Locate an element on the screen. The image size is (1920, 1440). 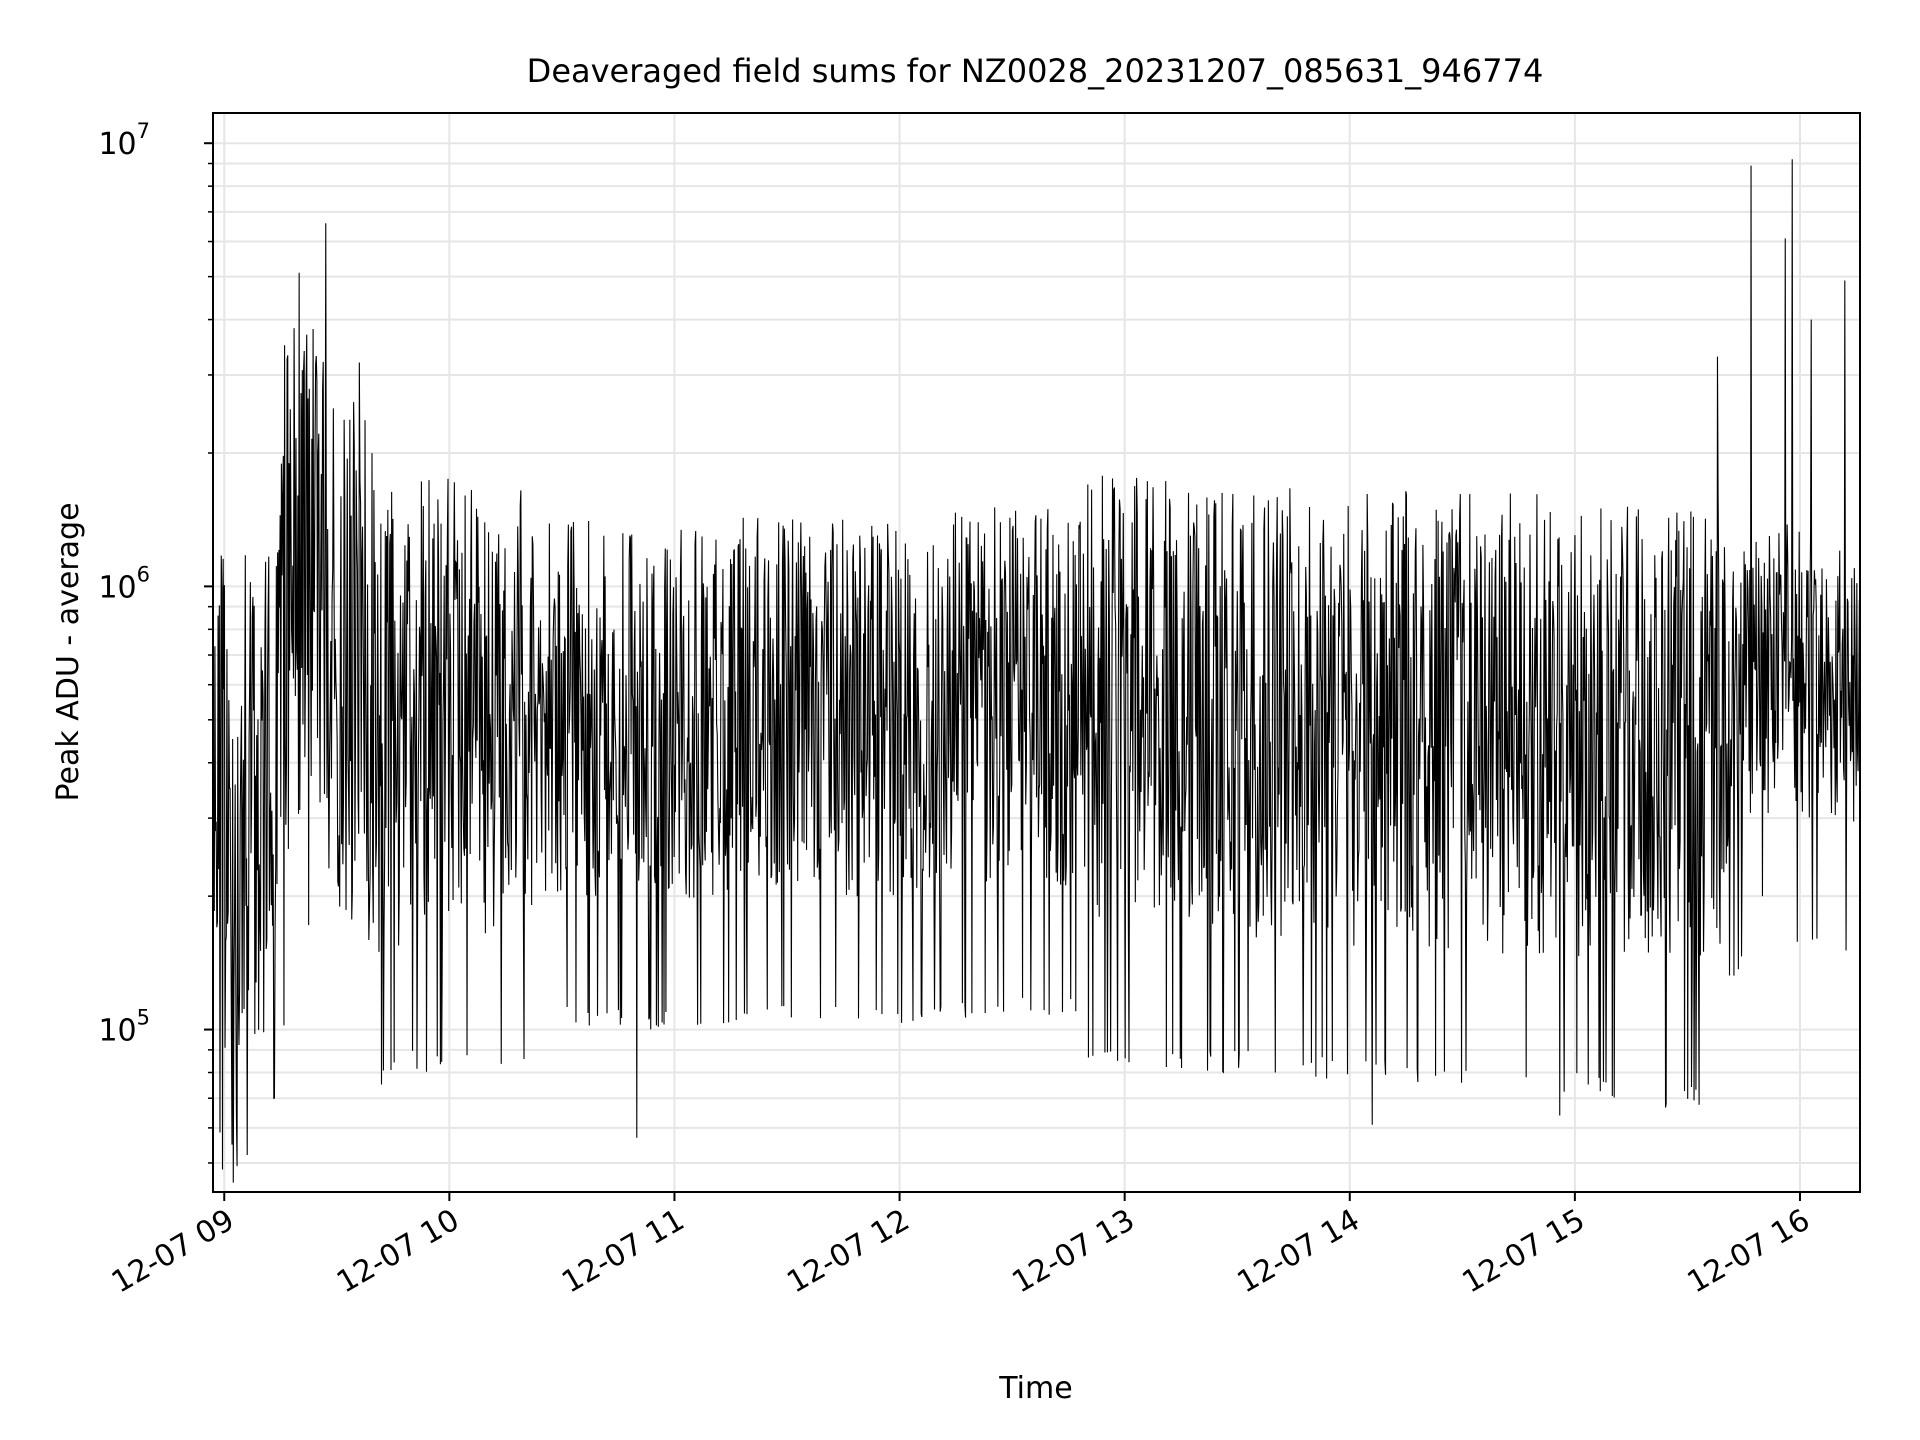
x-axis-label: Time is located at coordinates (1035, 1388).